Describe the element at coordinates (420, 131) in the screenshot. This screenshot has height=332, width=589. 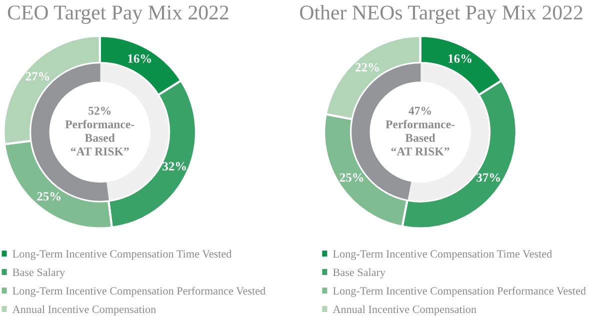
I see `text: 47% Performance- Based “AT RISK”` at that location.